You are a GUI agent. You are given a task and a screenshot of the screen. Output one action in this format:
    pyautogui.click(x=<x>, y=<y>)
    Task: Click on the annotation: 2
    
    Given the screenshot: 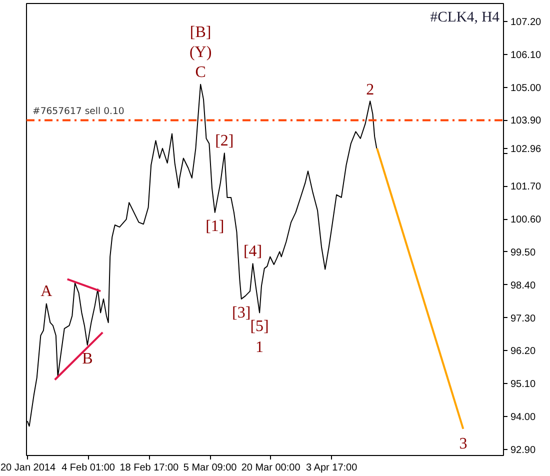 What is the action you would take?
    pyautogui.click(x=370, y=90)
    